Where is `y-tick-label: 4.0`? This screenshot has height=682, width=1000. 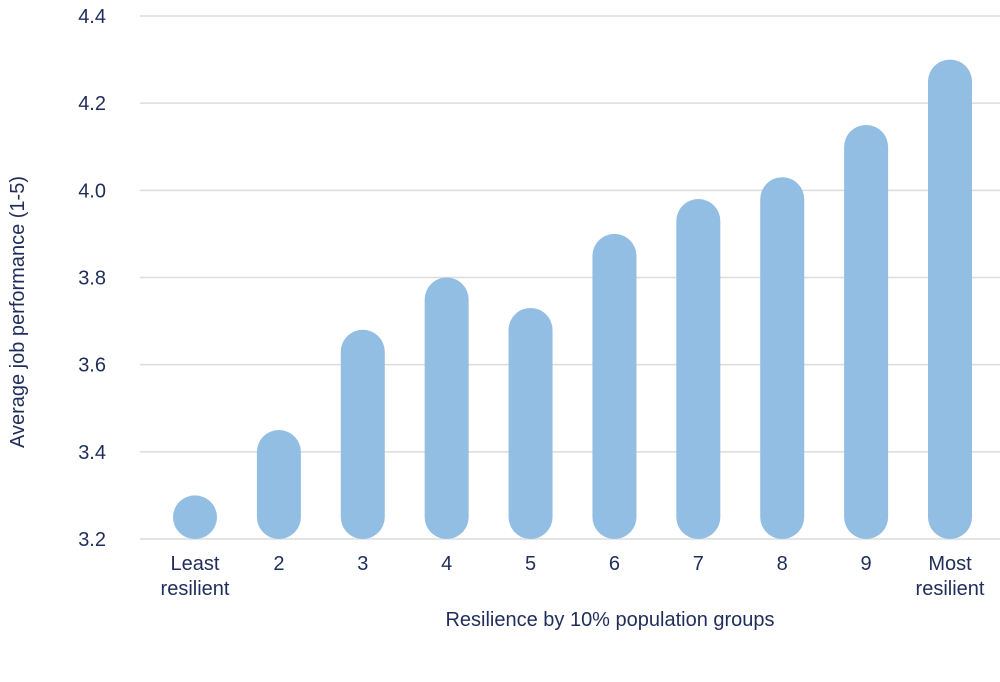
y-tick-label: 4.0 is located at coordinates (92, 191).